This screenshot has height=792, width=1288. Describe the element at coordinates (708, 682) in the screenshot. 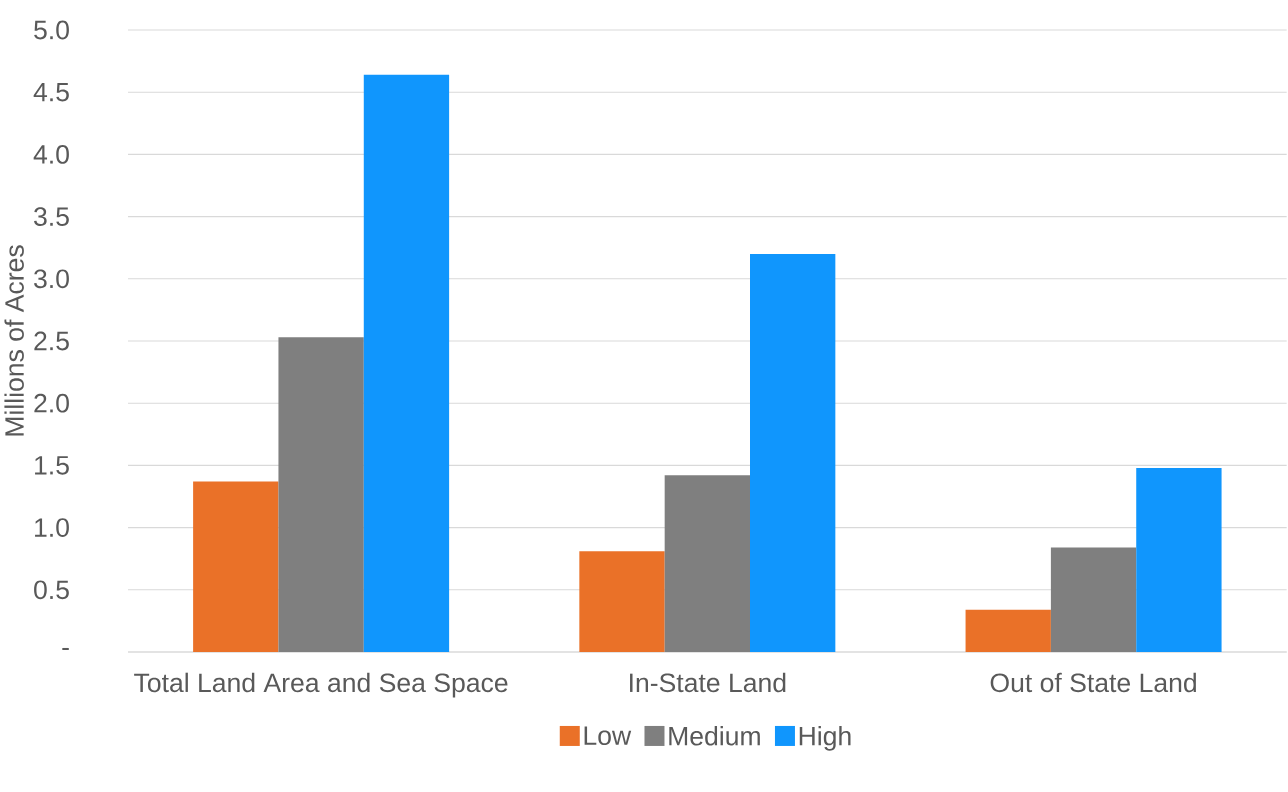

I see `x-tick-label: In-State Land` at that location.